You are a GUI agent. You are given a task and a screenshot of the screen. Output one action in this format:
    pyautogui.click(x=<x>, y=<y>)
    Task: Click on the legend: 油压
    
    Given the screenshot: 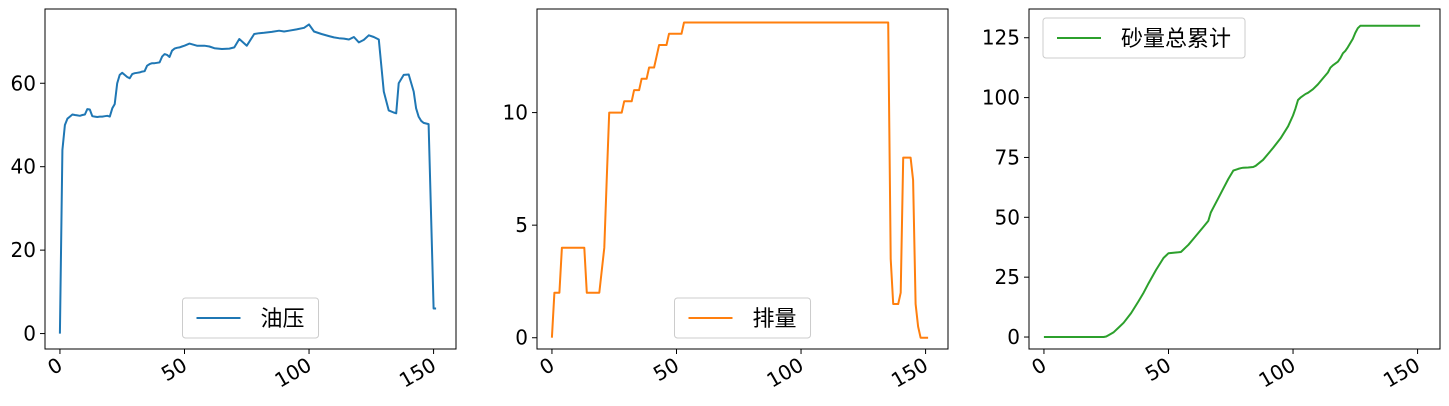 What is the action you would take?
    pyautogui.click(x=251, y=318)
    